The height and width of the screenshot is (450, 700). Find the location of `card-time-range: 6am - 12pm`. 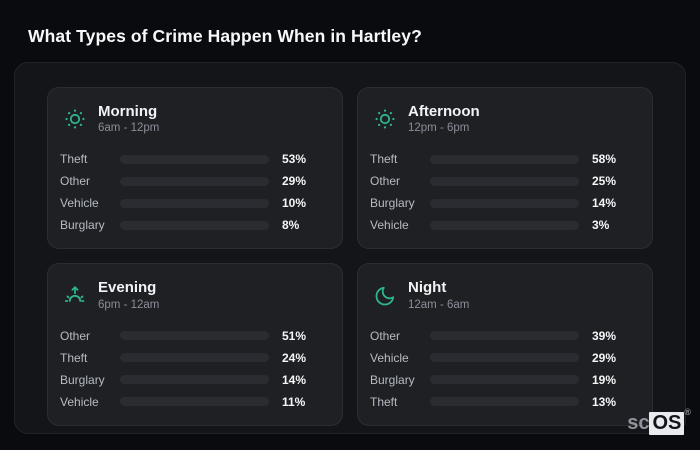

card-time-range: 6am - 12pm is located at coordinates (129, 128).